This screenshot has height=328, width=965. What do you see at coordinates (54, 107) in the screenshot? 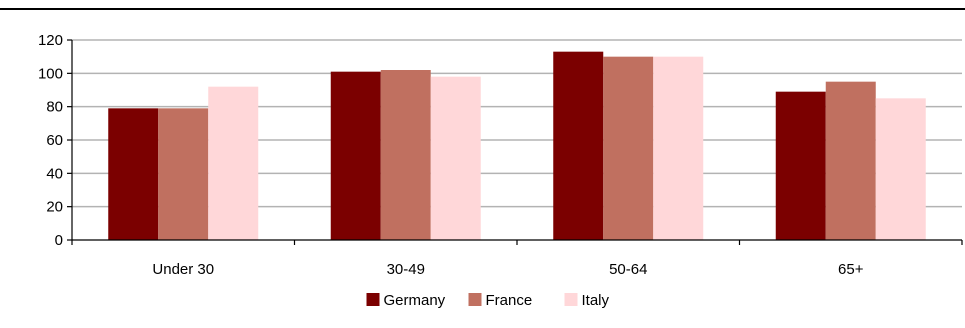
I see `y-tick-label-80: 80` at bounding box center [54, 107].